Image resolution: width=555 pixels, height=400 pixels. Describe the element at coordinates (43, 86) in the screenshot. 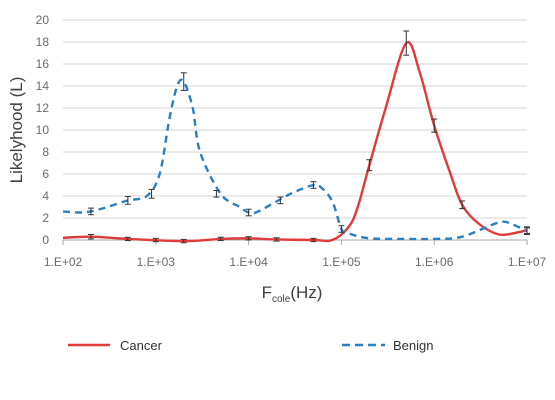

I see `y-tick-label: 14` at that location.